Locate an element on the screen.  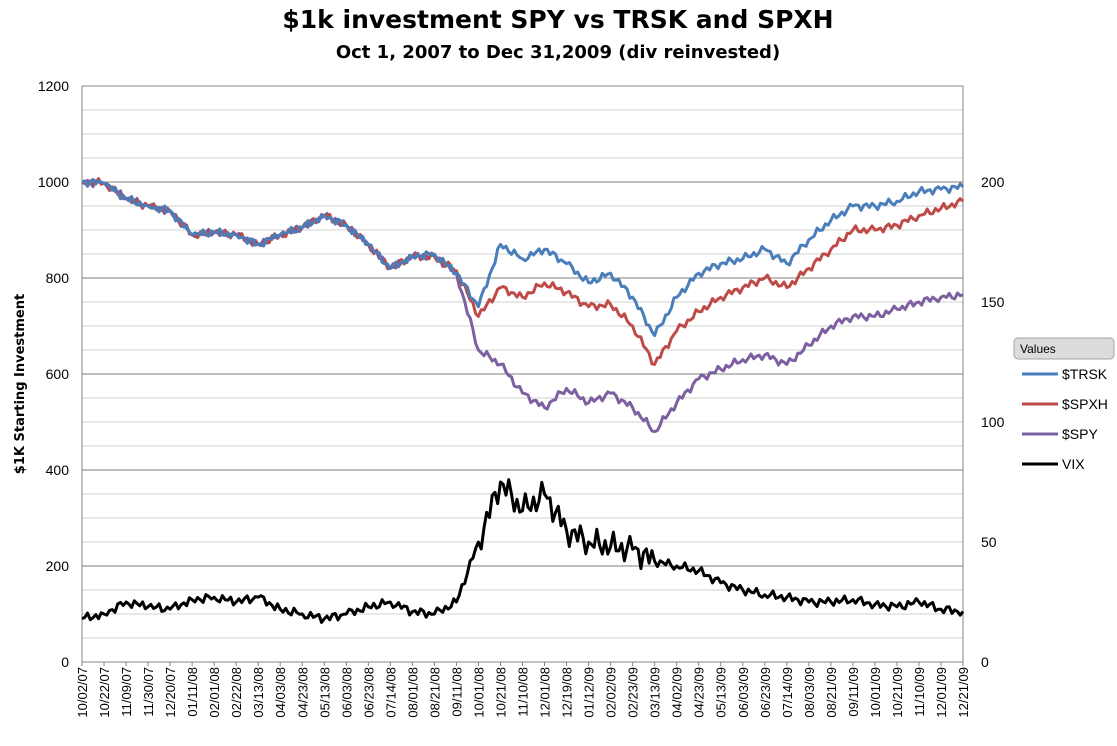
x-tick-label: 01/11/08 is located at coordinates (192, 692).